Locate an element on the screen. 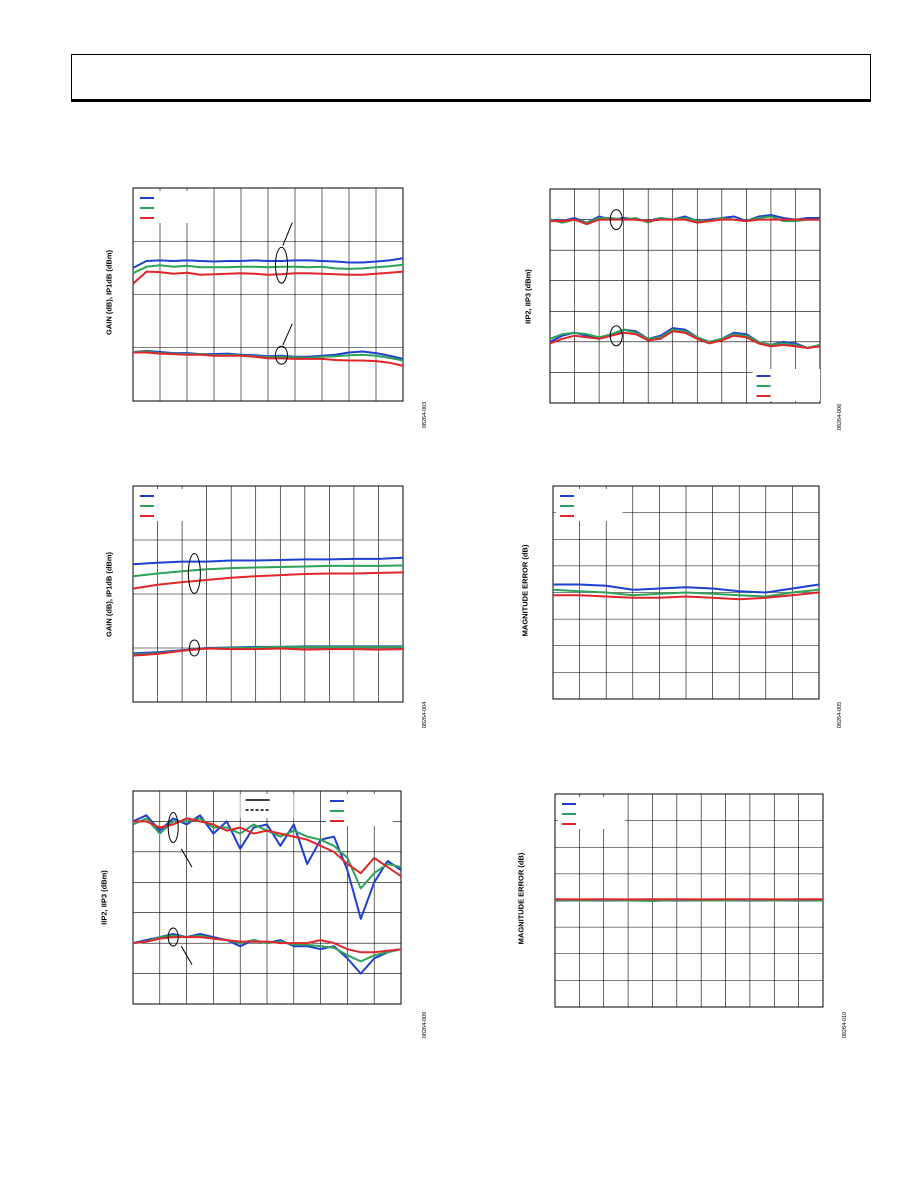 This screenshot has width=918, height=1188. chart-4-y-axis-label: MAGNITUDE ERROR (dB) is located at coordinates (525, 590).